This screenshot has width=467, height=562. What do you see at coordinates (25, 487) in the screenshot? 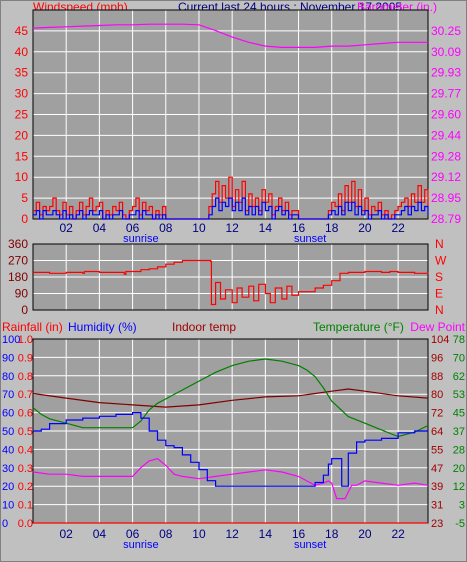
I see `rainfall-tick: 0.2` at bounding box center [25, 487].